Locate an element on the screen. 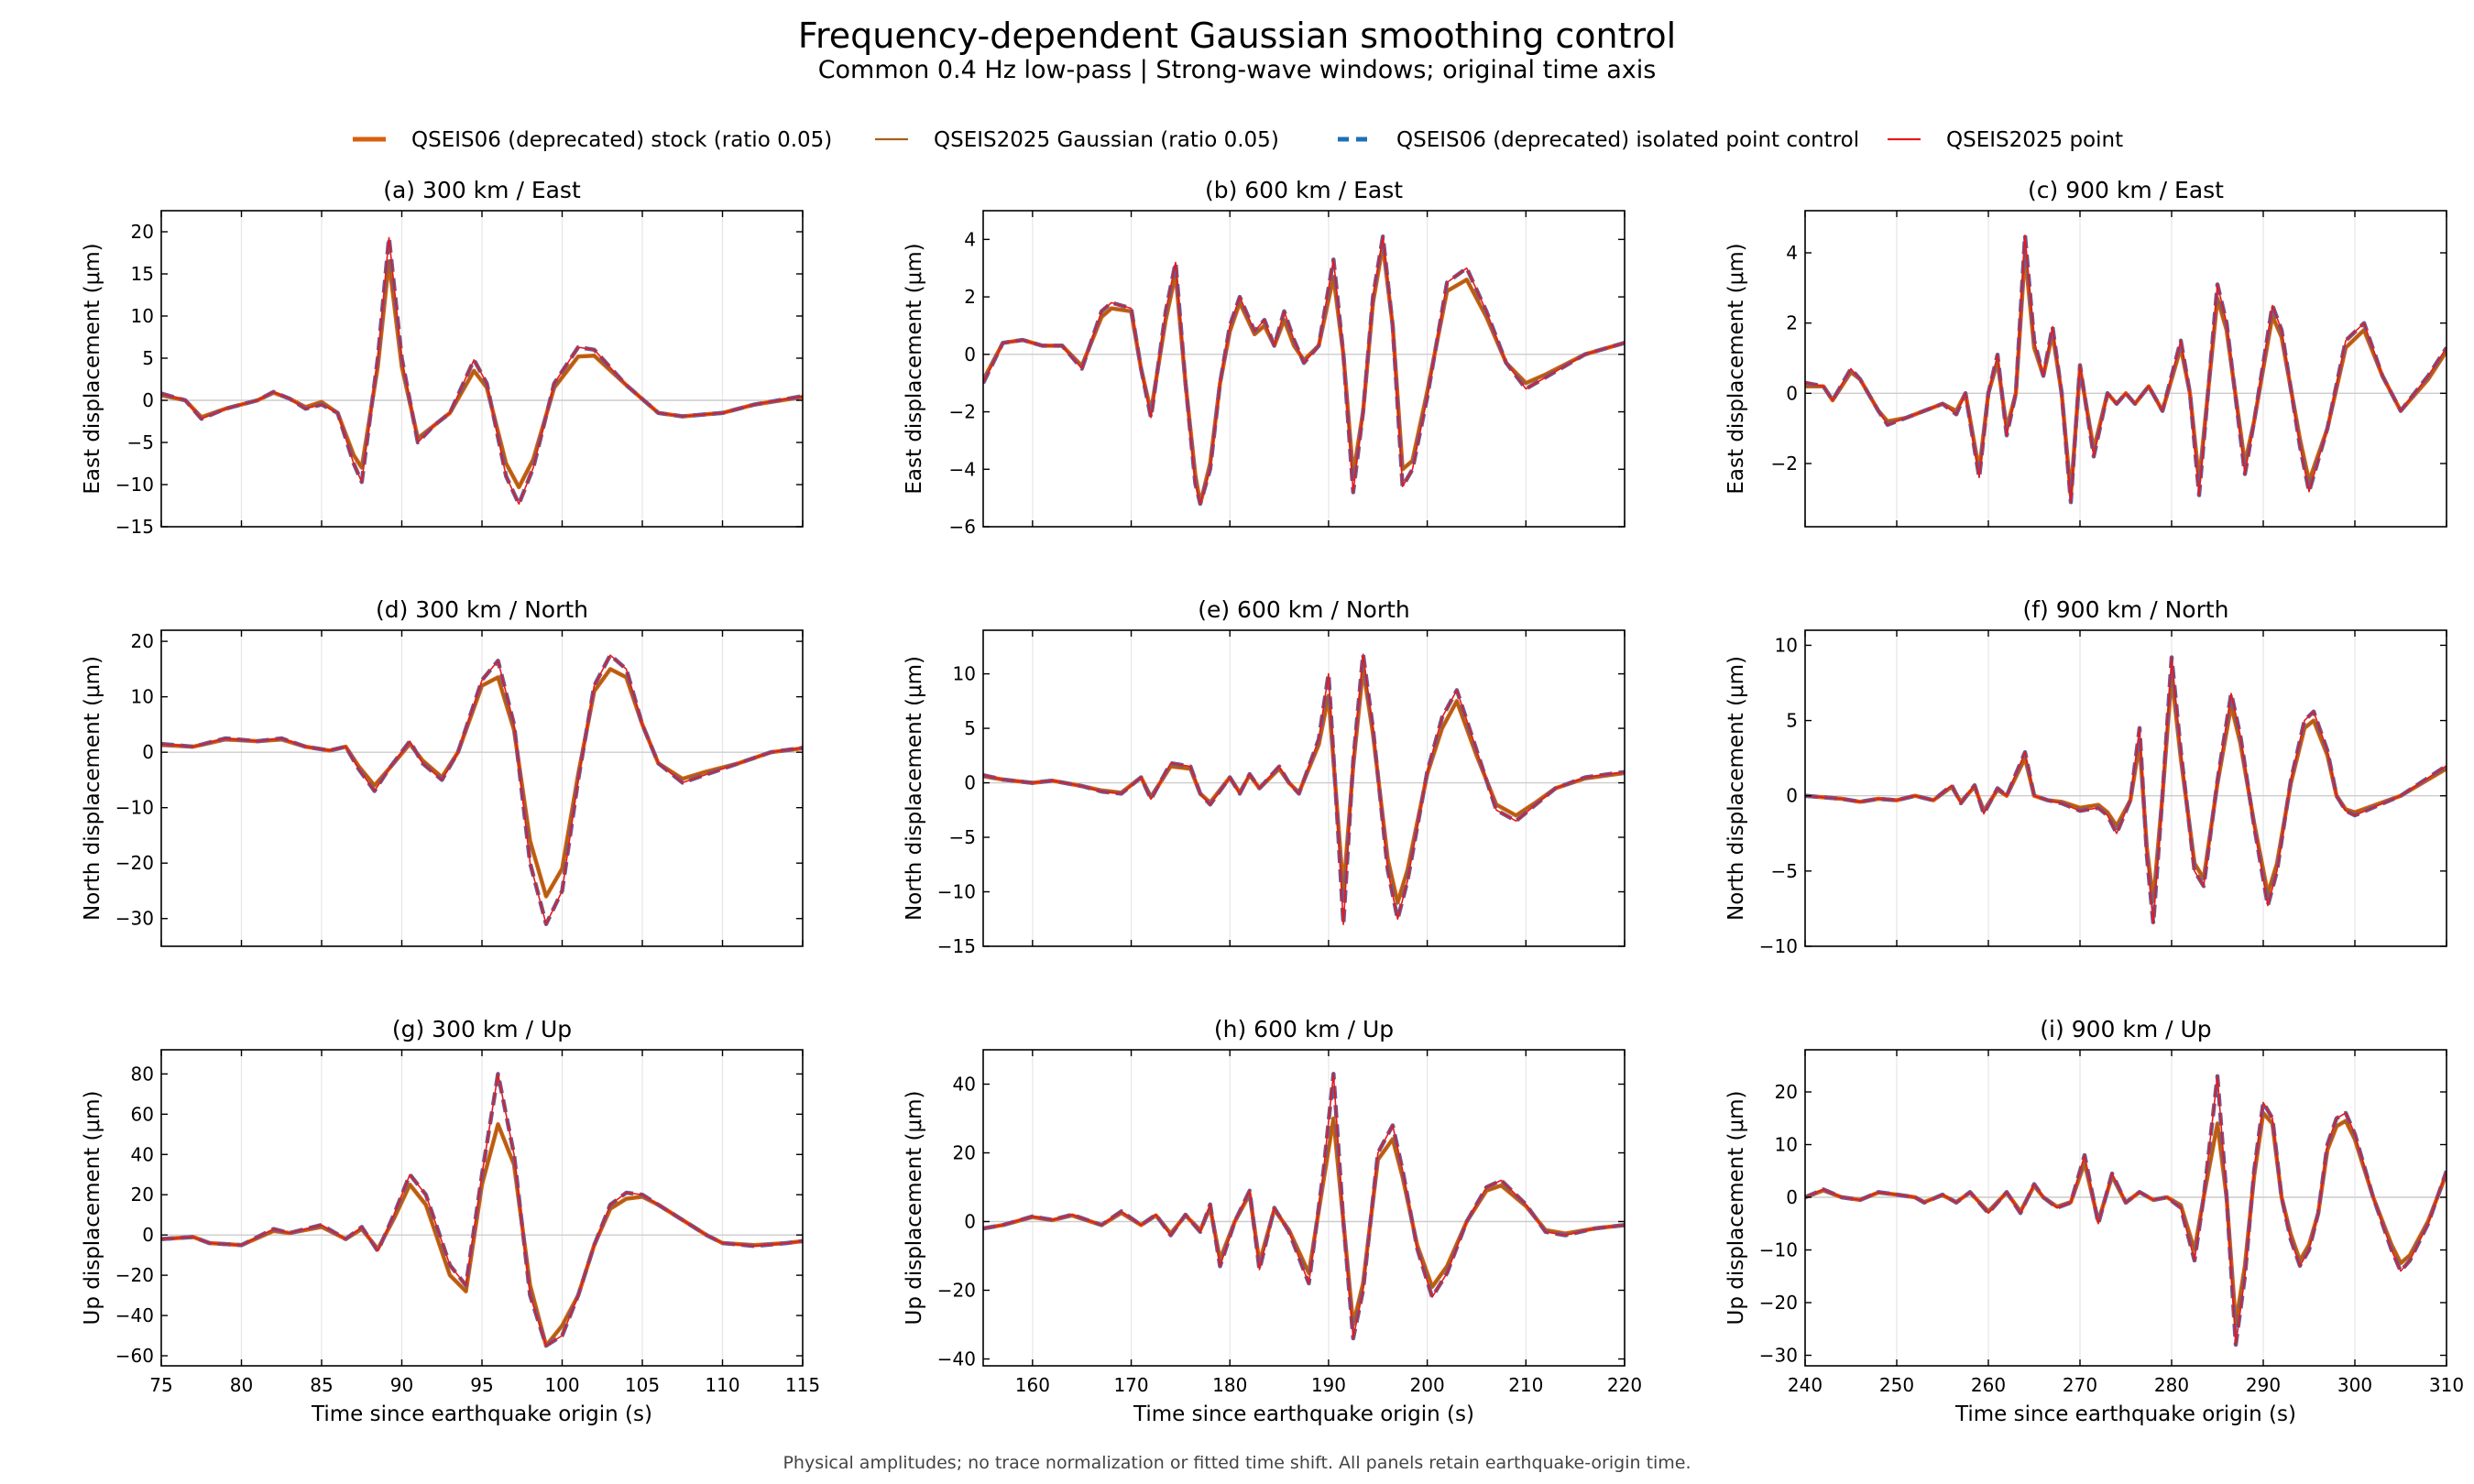  x-tick-label: 95 is located at coordinates (481, 1385).